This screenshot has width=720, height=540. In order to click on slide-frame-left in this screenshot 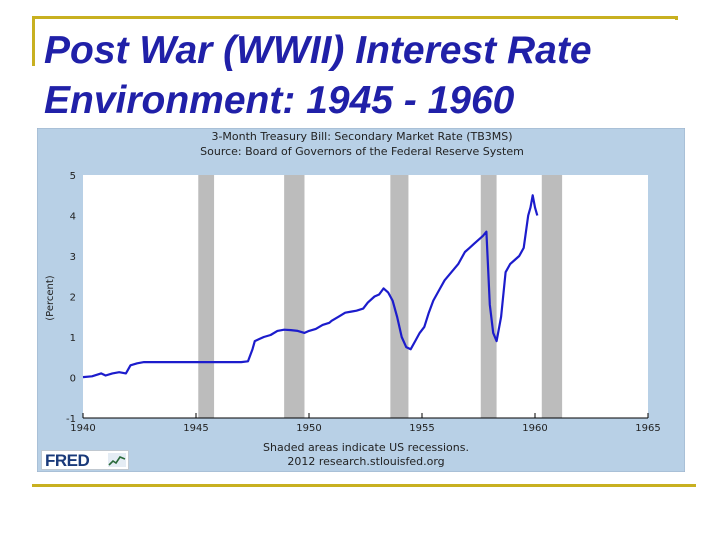, I will do `click(33, 41)`.